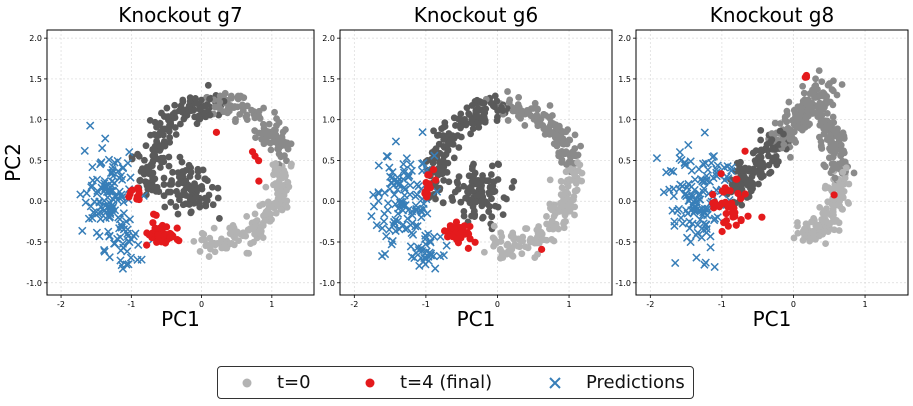 The height and width of the screenshot is (406, 913). What do you see at coordinates (327, 242) in the screenshot?
I see `y-tick-label: -0.5` at bounding box center [327, 242].